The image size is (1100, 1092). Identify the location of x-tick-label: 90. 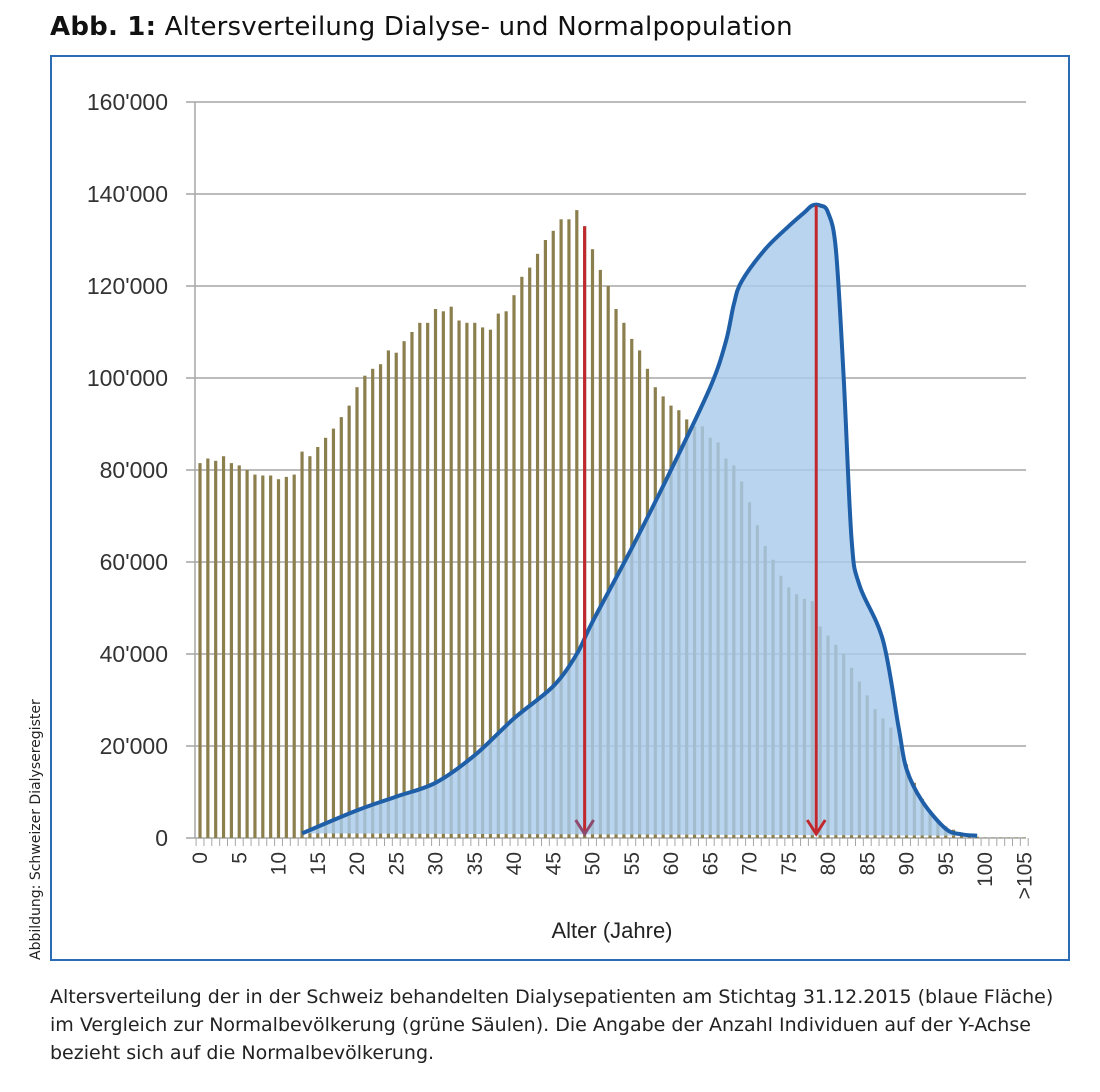
(907, 863).